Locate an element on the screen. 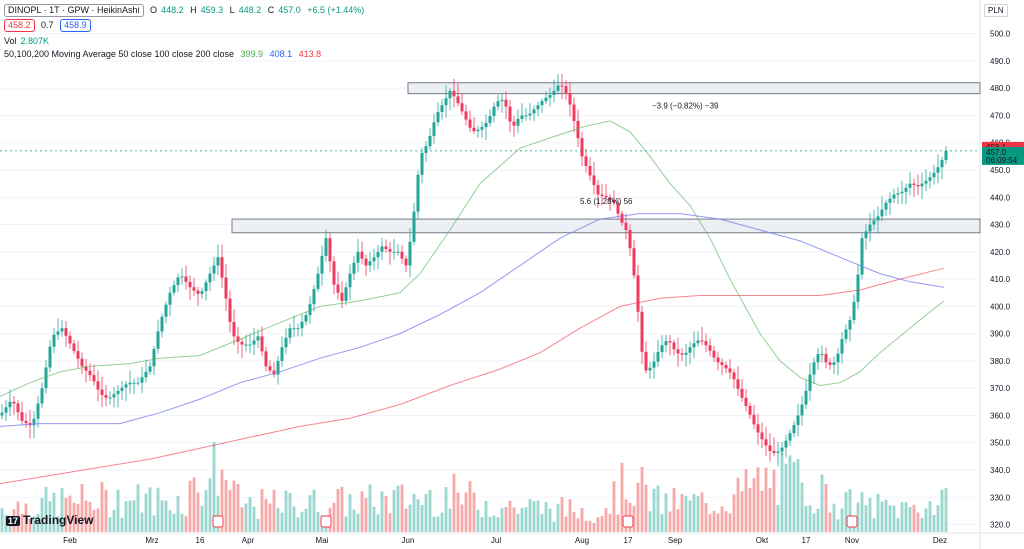  x-tick-label: Okt is located at coordinates (762, 540).